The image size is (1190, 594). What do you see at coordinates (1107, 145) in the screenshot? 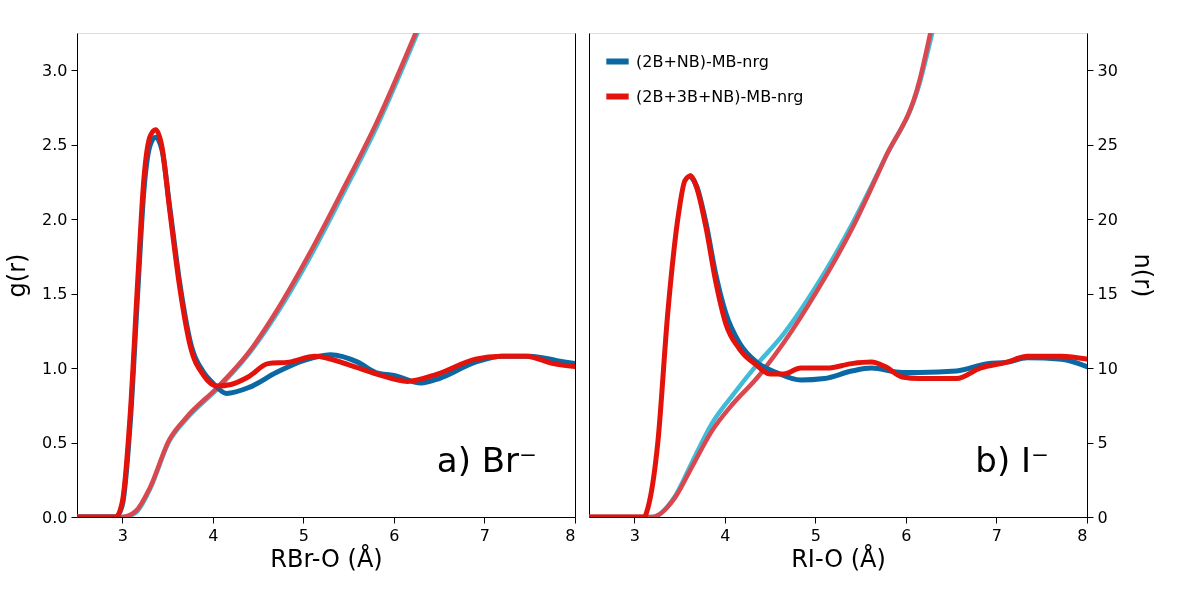
I see `y2-tick-label: 25` at bounding box center [1107, 145].